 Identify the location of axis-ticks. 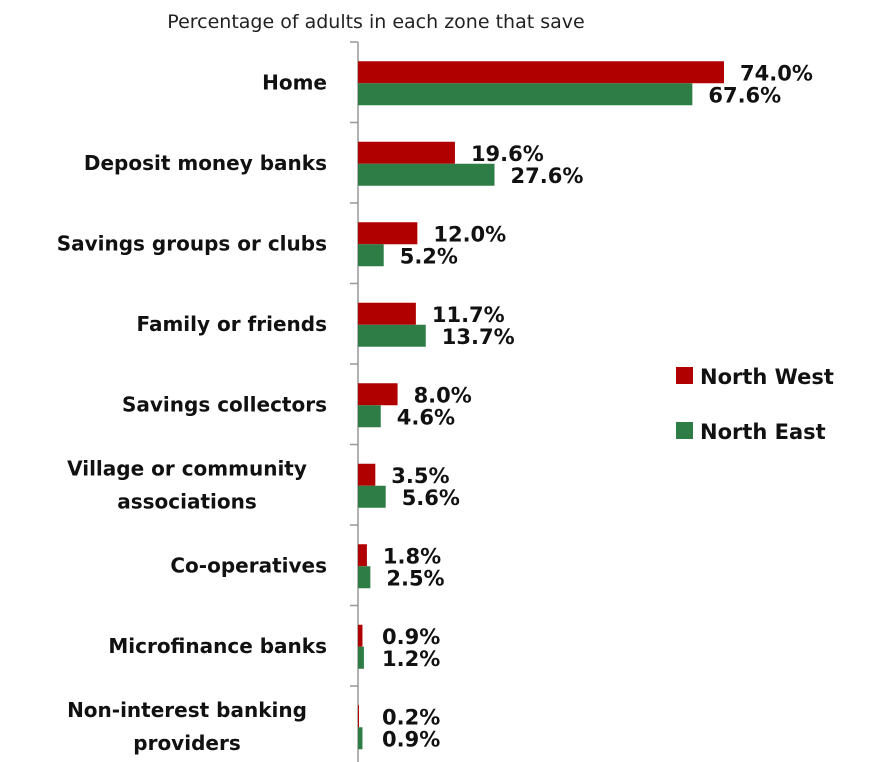
(354, 364).